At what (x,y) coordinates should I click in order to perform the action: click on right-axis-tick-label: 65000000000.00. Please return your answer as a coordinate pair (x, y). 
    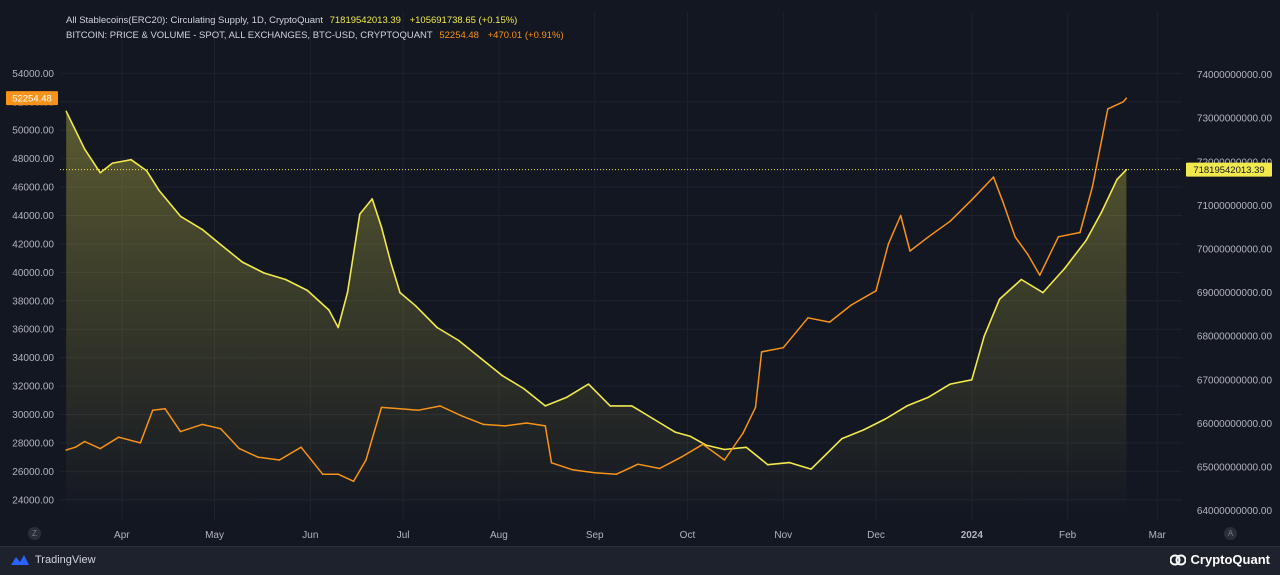
    Looking at the image, I should click on (1235, 467).